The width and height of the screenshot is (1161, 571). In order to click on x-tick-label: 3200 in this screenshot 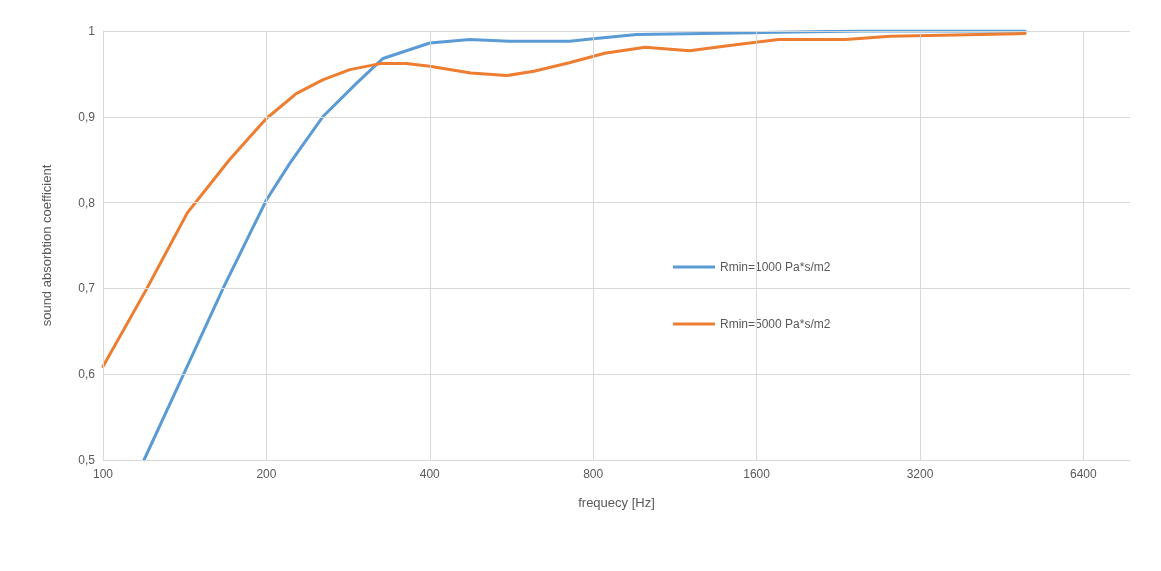, I will do `click(920, 474)`.